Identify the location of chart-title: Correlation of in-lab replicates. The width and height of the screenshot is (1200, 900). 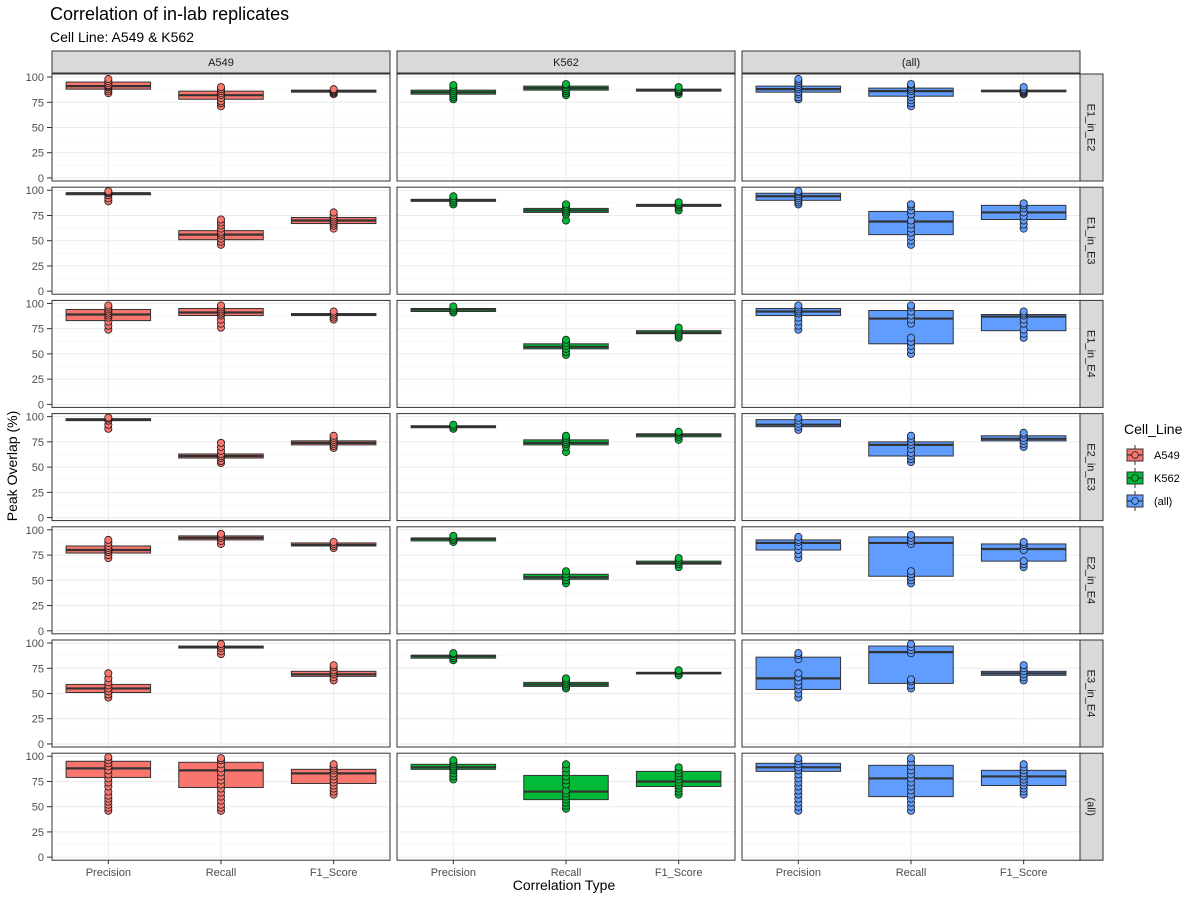
(169, 14).